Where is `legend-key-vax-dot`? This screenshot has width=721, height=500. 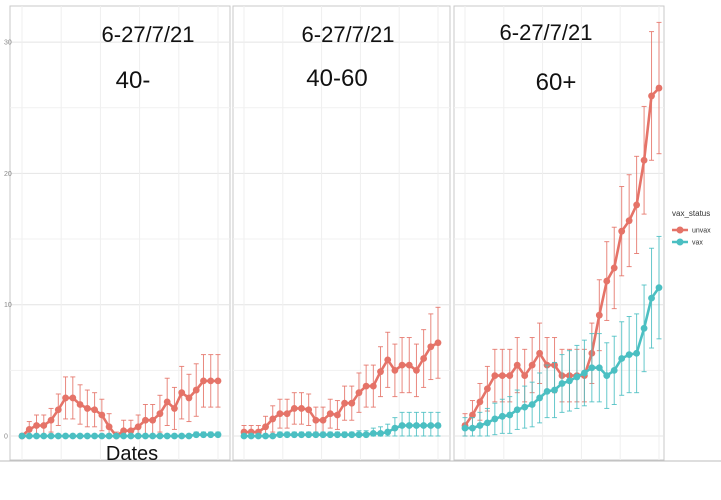
legend-key-vax-dot is located at coordinates (680, 242).